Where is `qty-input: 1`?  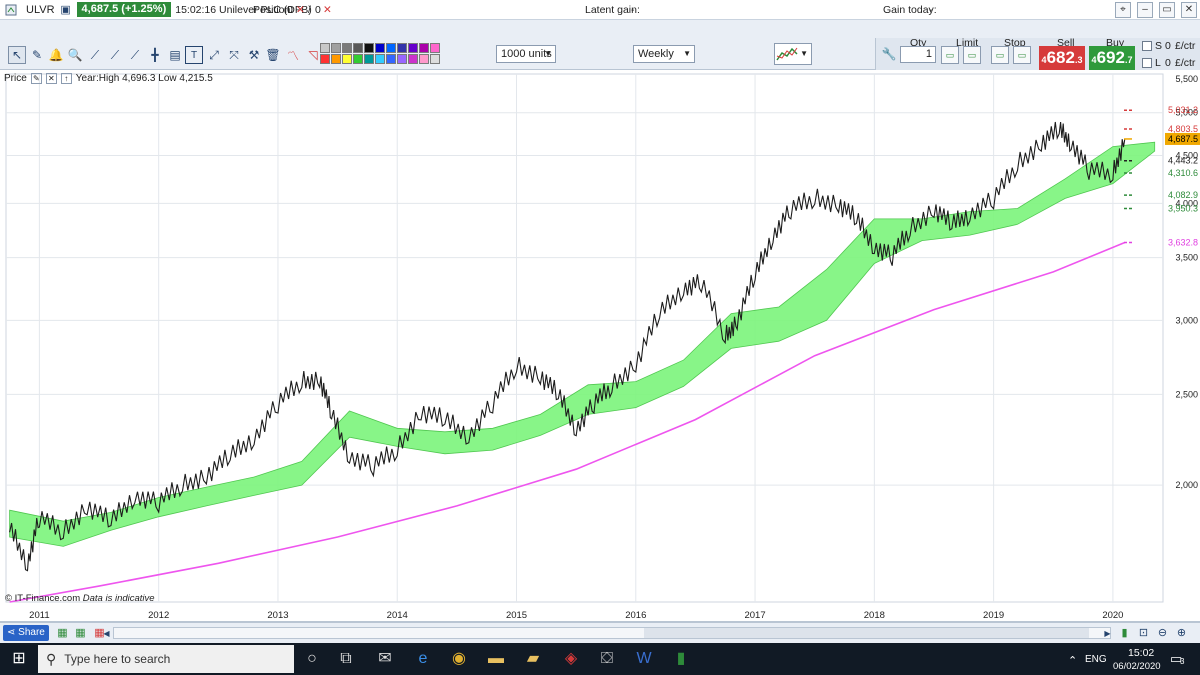 qty-input: 1 is located at coordinates (918, 54).